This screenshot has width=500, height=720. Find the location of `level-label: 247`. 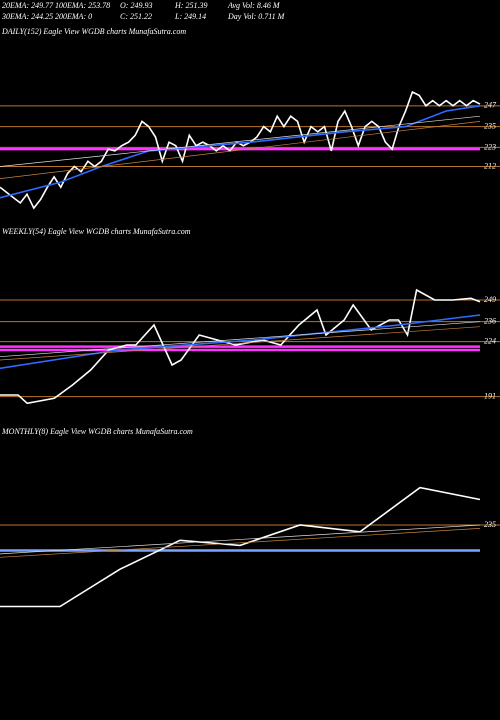

level-label: 247 is located at coordinates (490, 105).